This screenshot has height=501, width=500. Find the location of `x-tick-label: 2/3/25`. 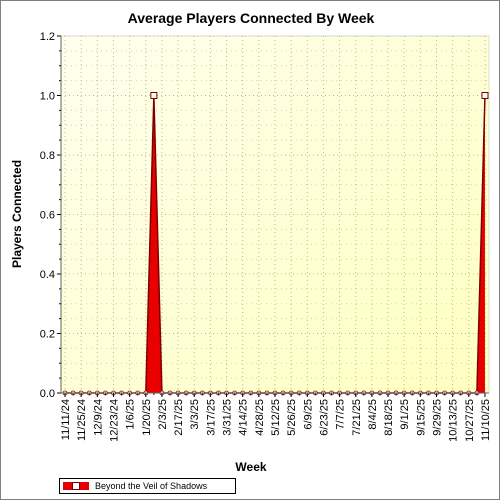

x-tick-label: 2/3/25 is located at coordinates (163, 414).